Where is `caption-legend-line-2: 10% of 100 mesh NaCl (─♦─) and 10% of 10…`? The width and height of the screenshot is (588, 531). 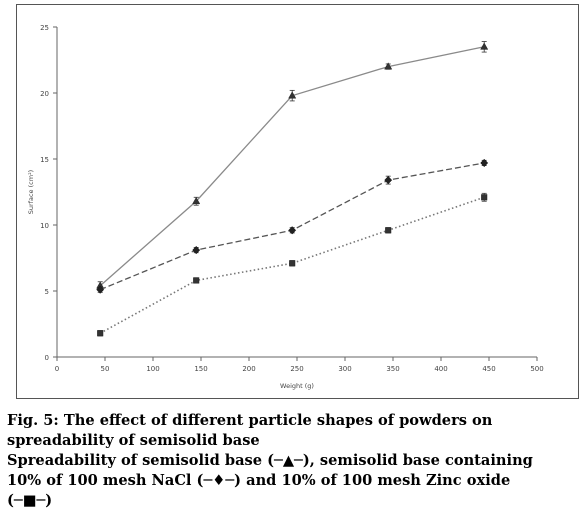 caption-legend-line-2: 10% of 100 mesh NaCl (─♦─) and 10% of 10… is located at coordinates (296, 481).